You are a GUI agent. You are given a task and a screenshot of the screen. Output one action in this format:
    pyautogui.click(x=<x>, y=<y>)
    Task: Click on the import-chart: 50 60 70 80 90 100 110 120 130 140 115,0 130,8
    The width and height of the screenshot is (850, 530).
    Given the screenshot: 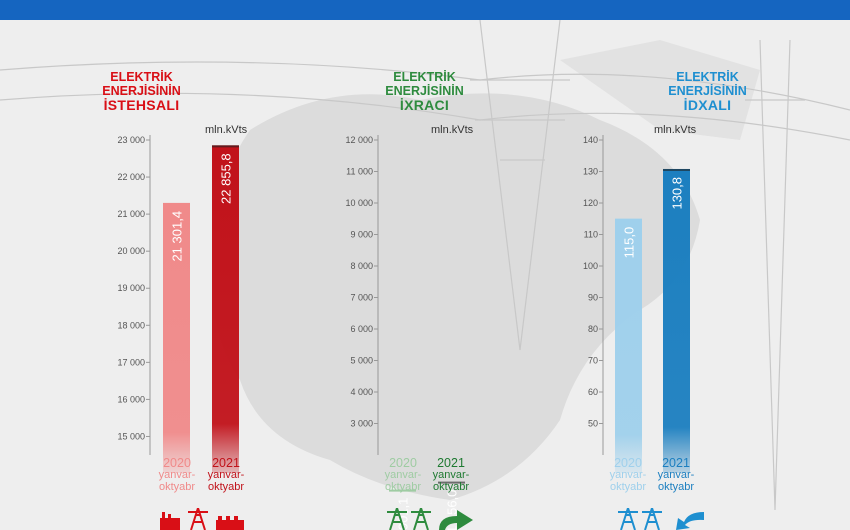 What is the action you would take?
    pyautogui.click(x=636, y=304)
    